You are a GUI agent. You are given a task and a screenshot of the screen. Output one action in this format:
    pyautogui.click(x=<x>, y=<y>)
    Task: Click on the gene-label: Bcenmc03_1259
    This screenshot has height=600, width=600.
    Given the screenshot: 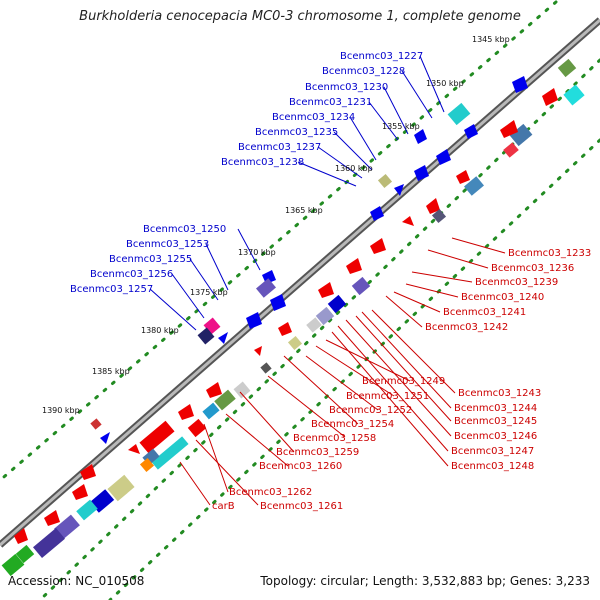 What is the action you would take?
    pyautogui.click(x=317, y=452)
    